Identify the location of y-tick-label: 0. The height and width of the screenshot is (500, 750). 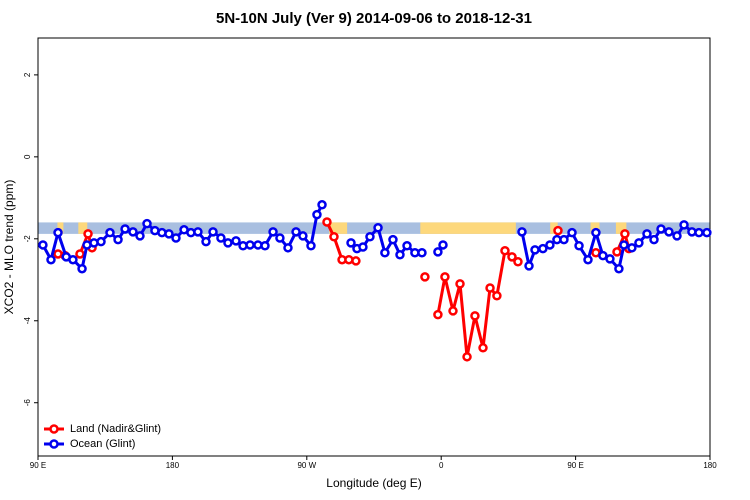
(27, 156).